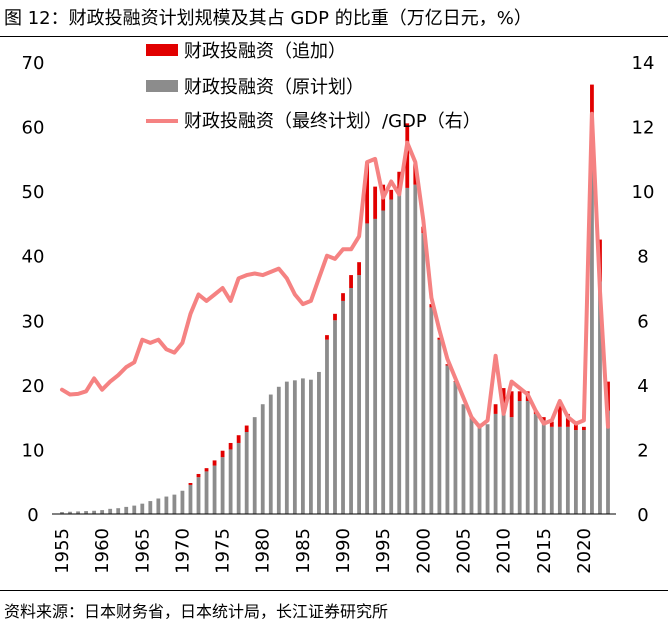  Describe the element at coordinates (592, 326) in the screenshot. I see `bar-original-2021` at that location.